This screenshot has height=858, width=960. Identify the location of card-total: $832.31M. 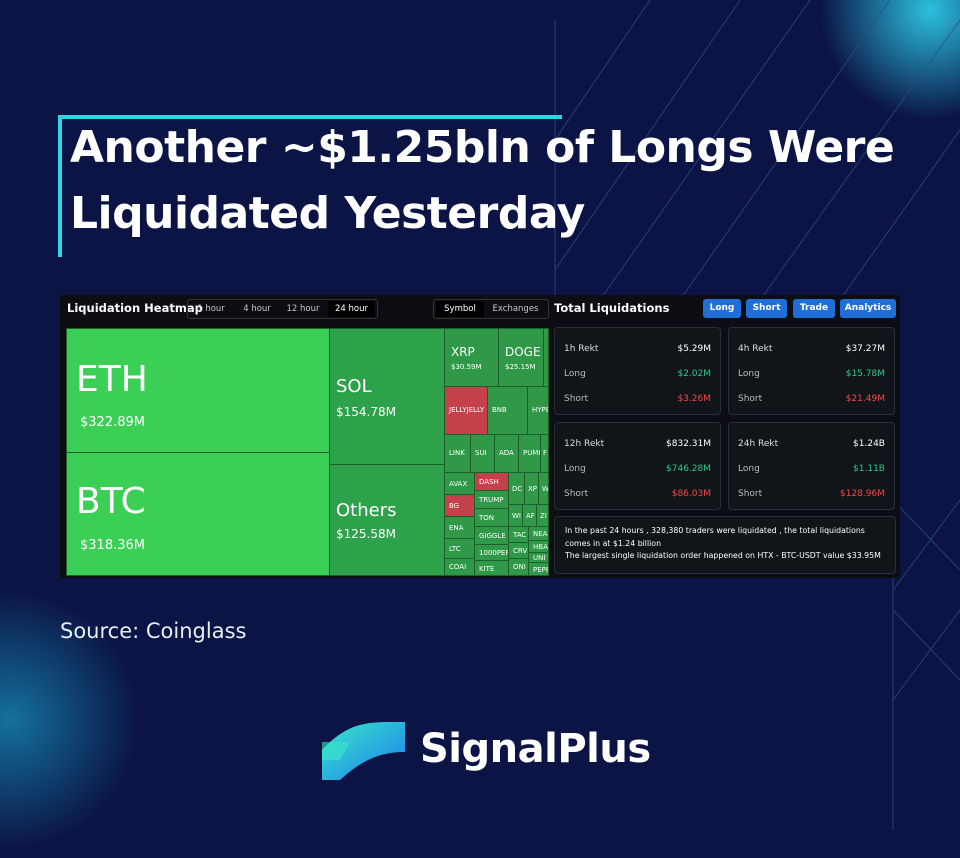
(688, 444).